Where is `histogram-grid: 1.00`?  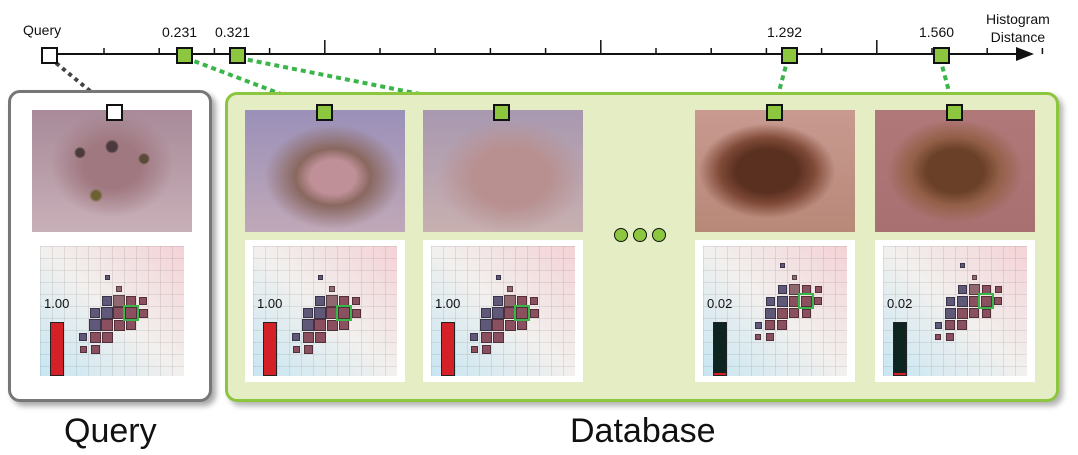 histogram-grid: 1.00 is located at coordinates (503, 311).